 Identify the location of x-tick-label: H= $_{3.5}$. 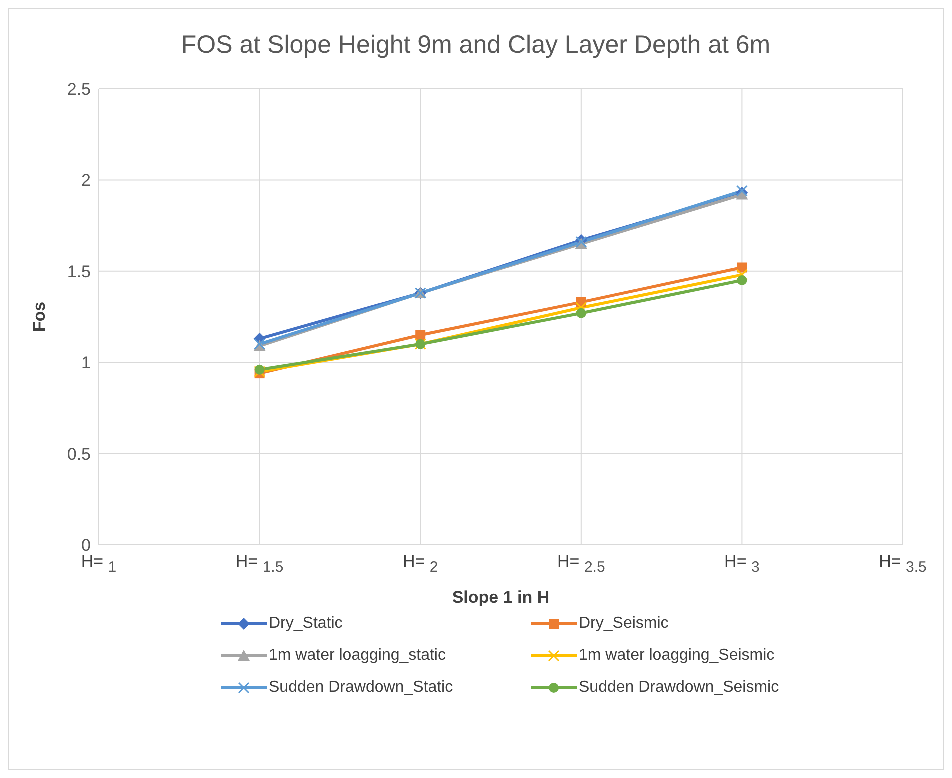
(903, 564).